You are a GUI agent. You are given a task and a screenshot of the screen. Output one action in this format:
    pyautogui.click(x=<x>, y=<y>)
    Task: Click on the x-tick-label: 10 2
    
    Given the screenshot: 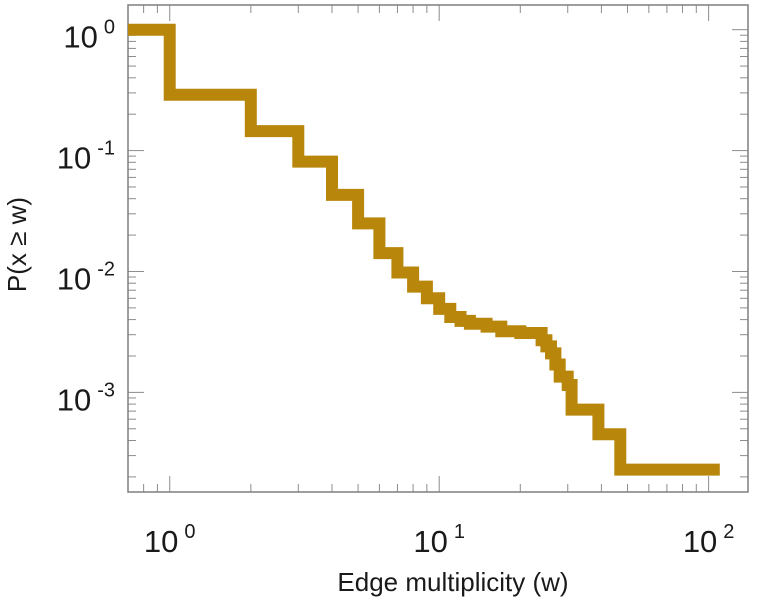 What is the action you would take?
    pyautogui.click(x=709, y=540)
    